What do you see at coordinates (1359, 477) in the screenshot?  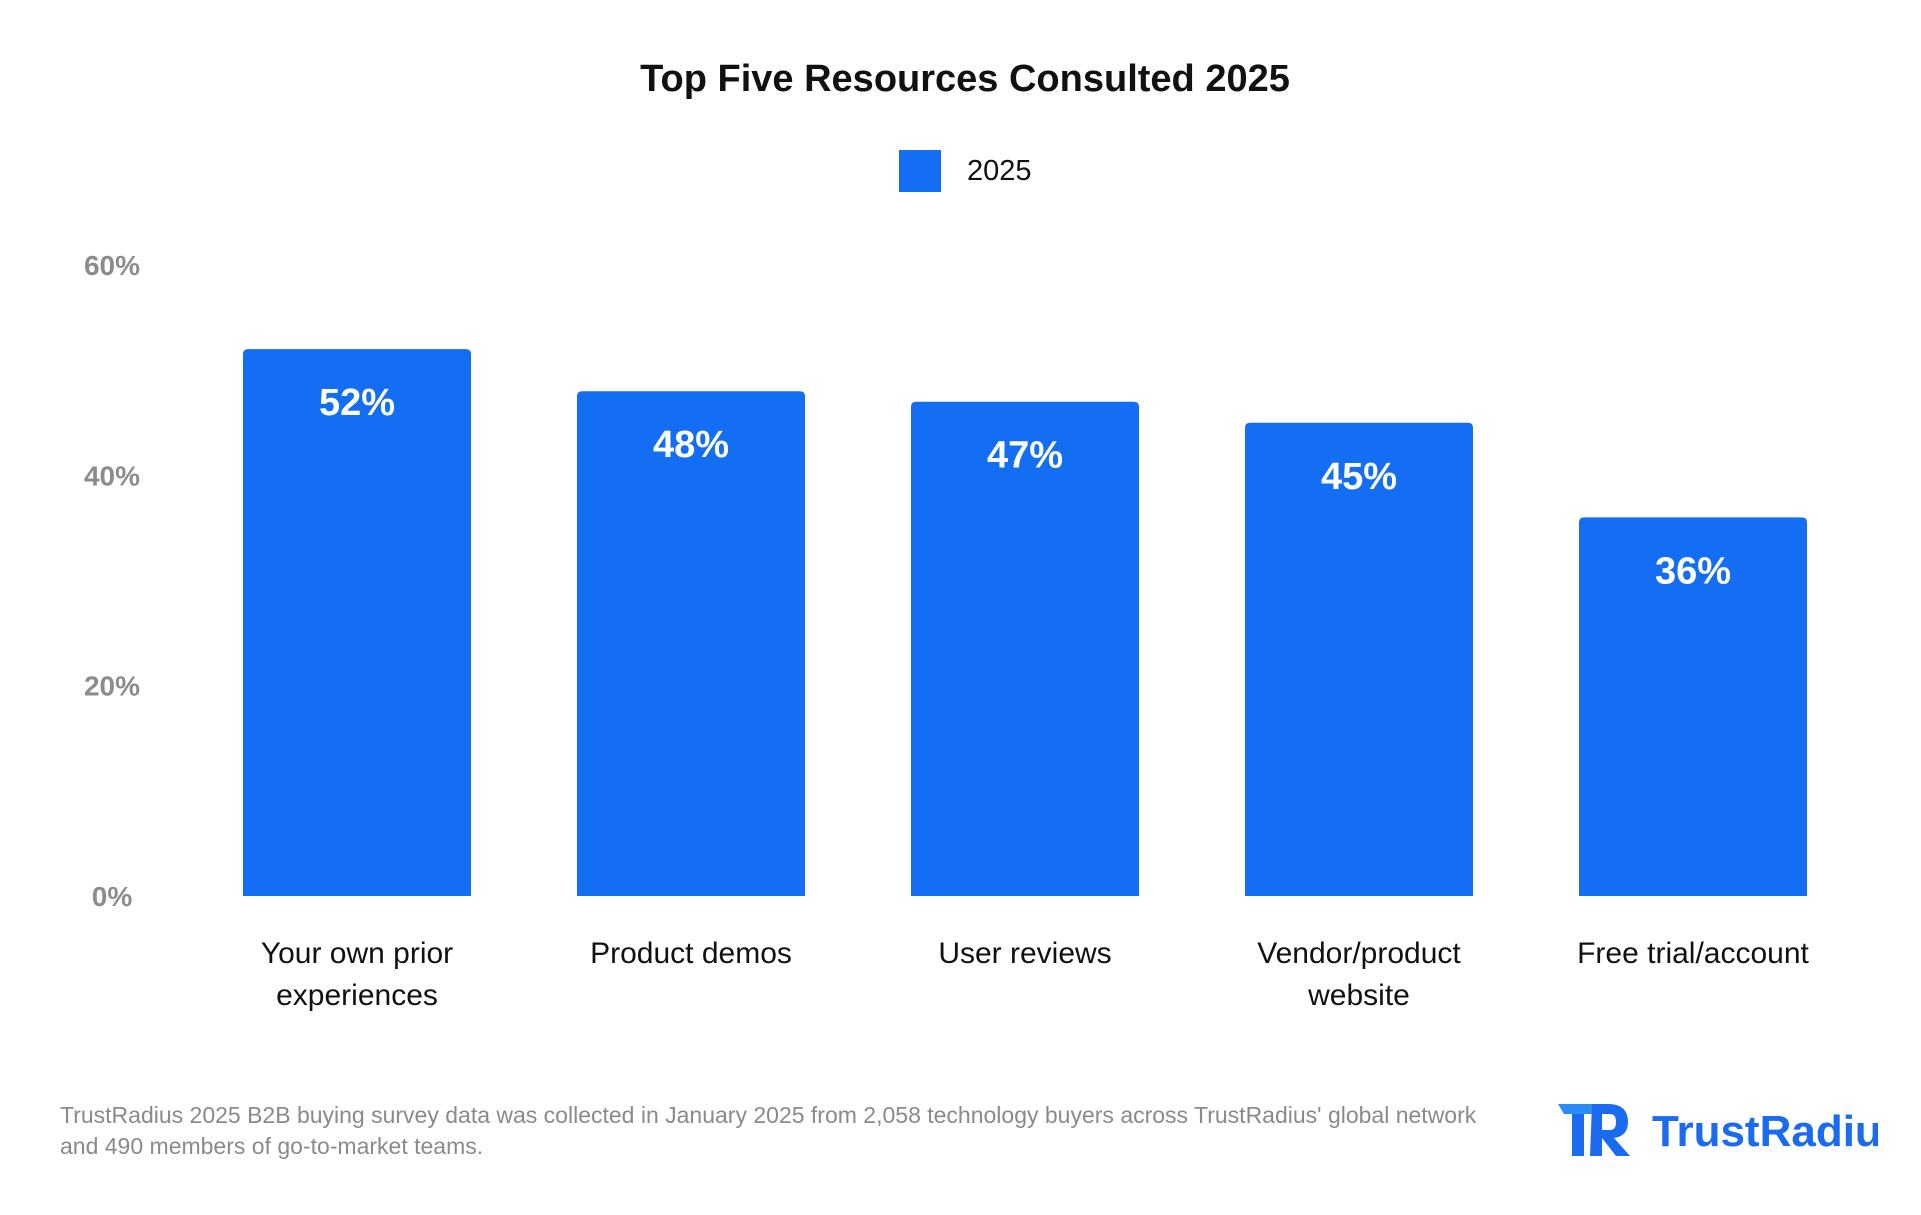 I see `data-label: 45%` at bounding box center [1359, 477].